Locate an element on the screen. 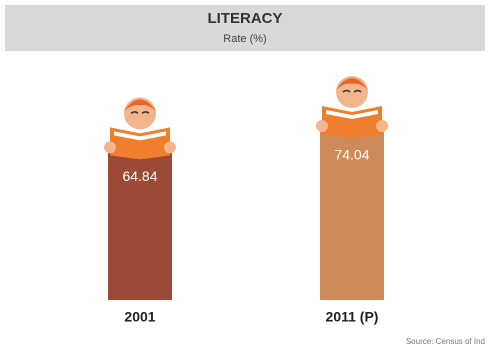 This screenshot has width=490, height=348. source-note: Source: Census of Ind is located at coordinates (445, 341).